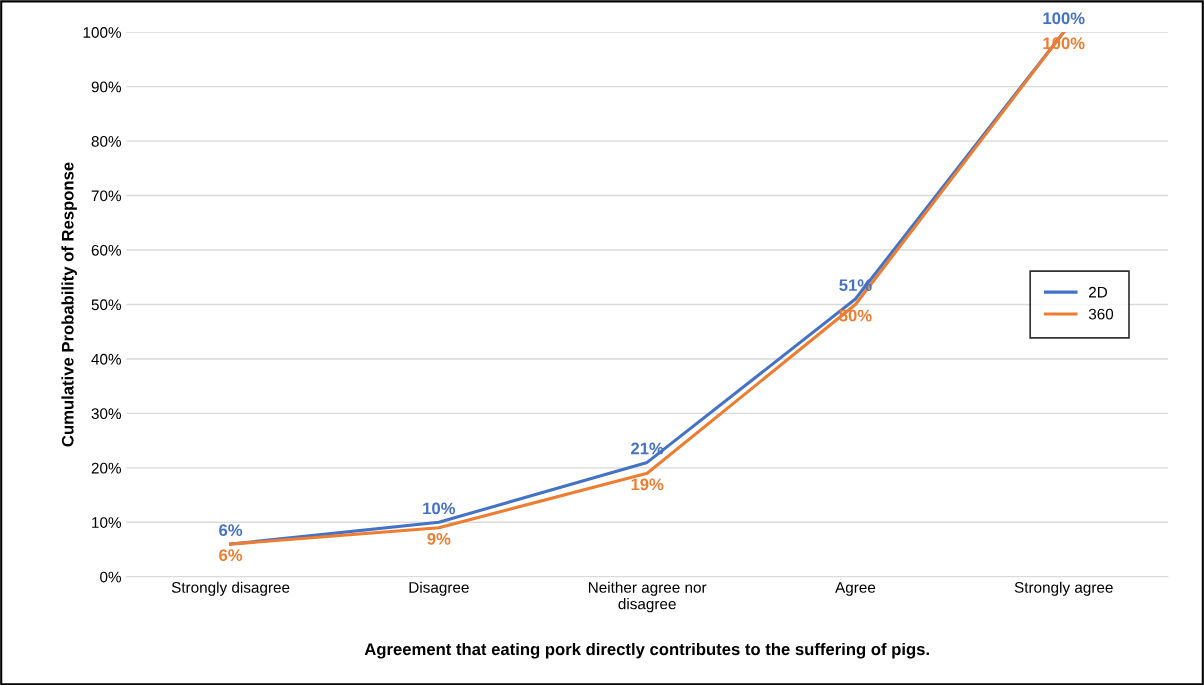 The image size is (1204, 685). I want to click on data-label: 19%, so click(647, 484).